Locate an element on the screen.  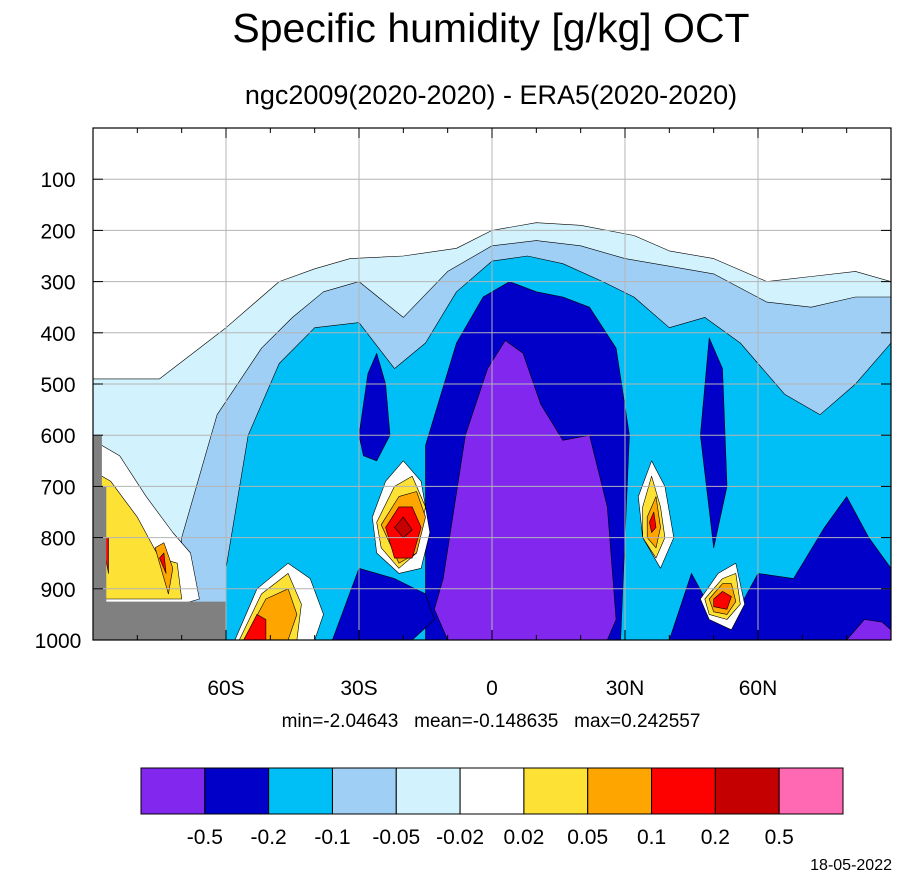
contour-region-sh-mid-dry-0.2 is located at coordinates (374, 407).